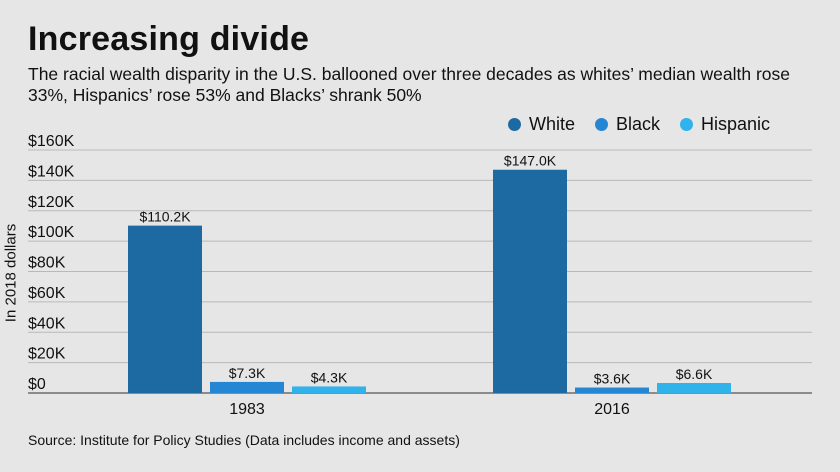  Describe the element at coordinates (694, 374) in the screenshot. I see `data-label: $6.6K` at that location.